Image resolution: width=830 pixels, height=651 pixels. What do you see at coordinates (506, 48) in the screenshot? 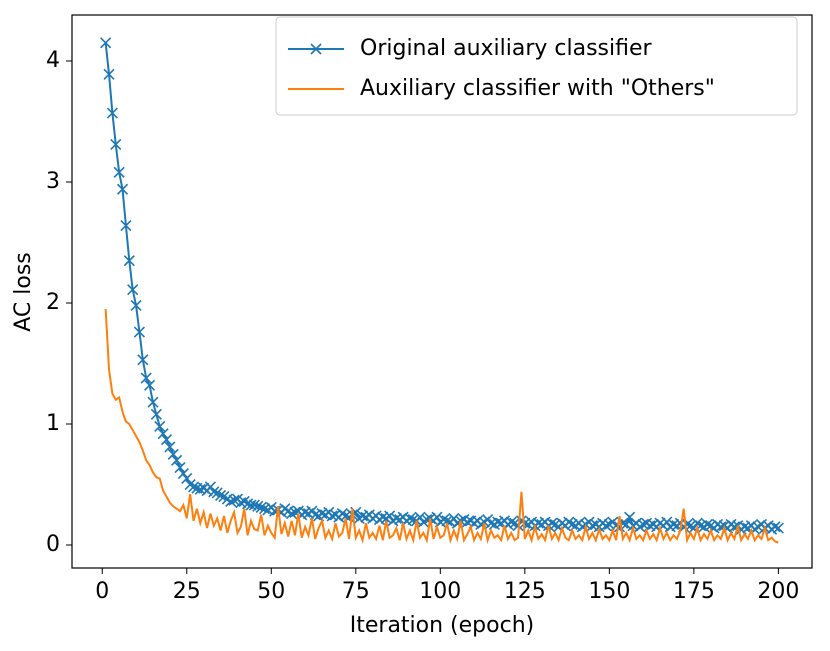
I see `legend-label: Original auxiliary classifier` at bounding box center [506, 48].